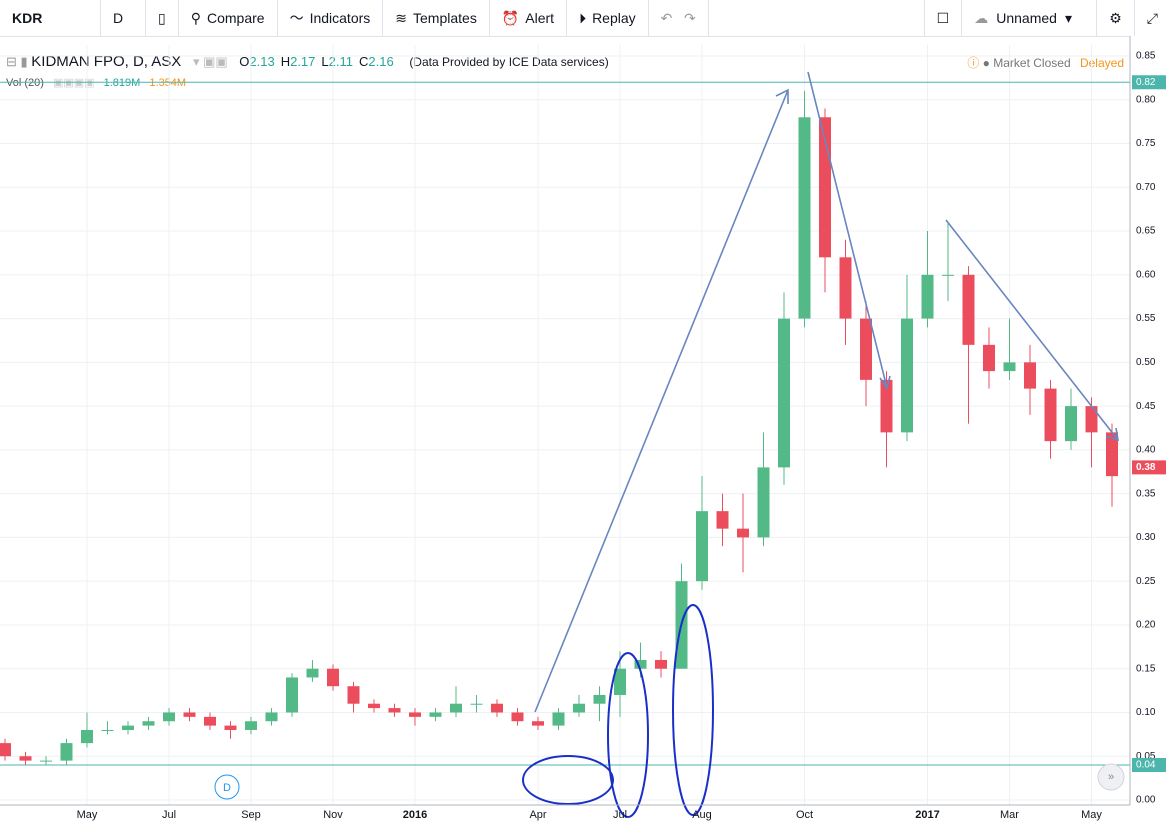  I want to click on replay: ⏵ Replay, so click(608, 18).